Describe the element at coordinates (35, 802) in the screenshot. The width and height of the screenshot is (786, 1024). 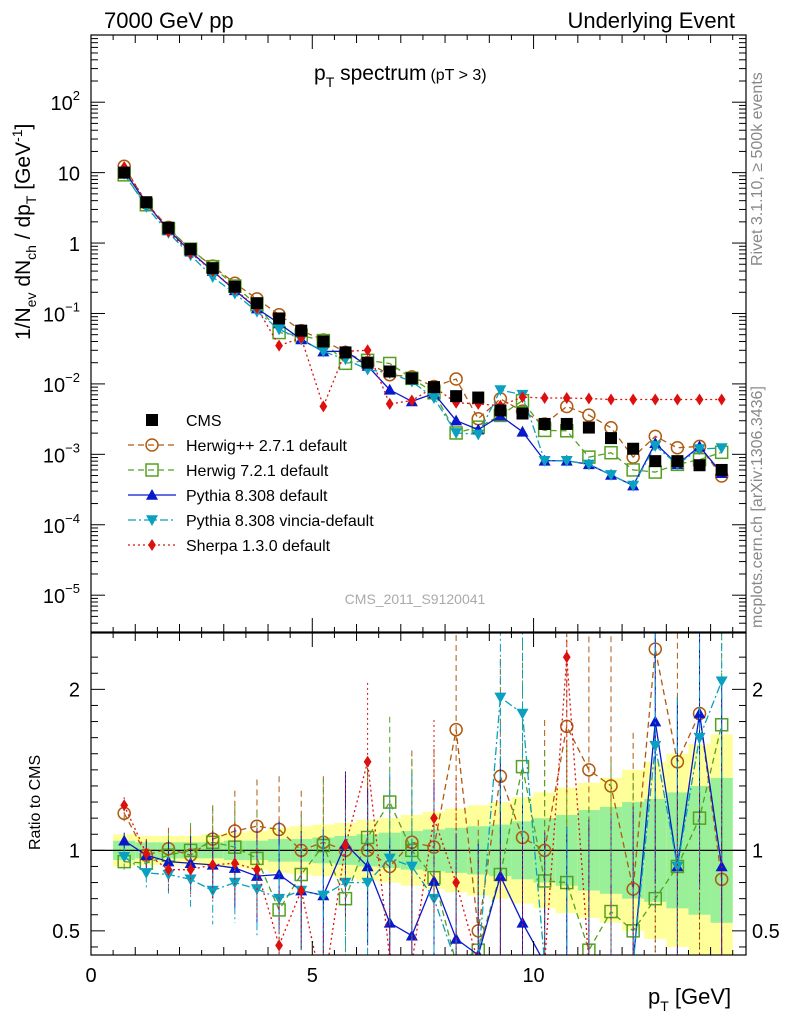
I see `ratio-y-axis-label: Ratio to CMS` at that location.